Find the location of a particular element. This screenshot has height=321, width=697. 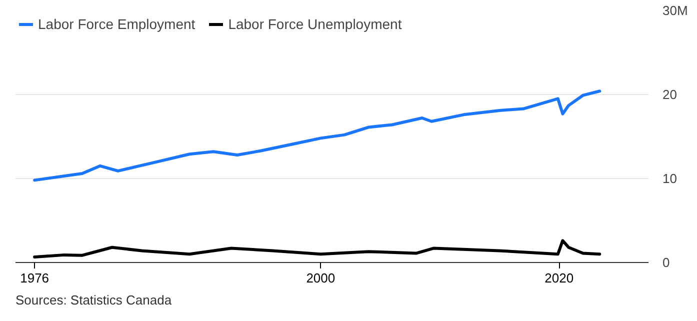

y-tick-label: 0 is located at coordinates (666, 262).